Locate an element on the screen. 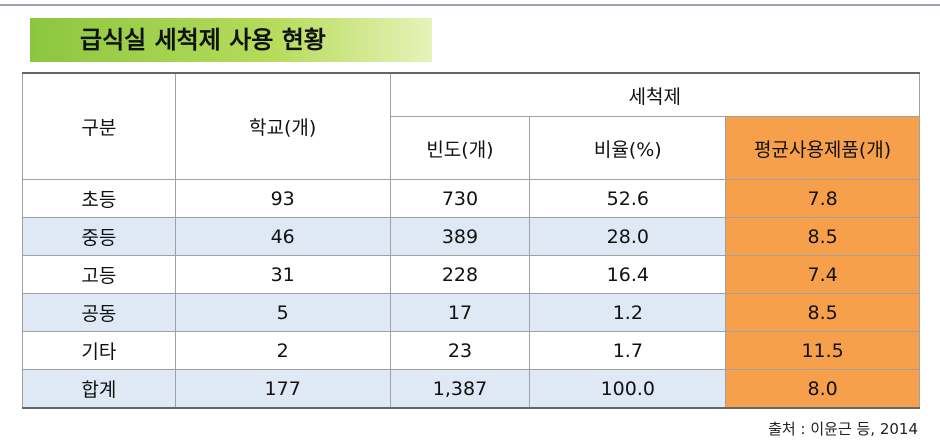  table-row: 중등 46 389 28.0 8.5 is located at coordinates (471, 236).